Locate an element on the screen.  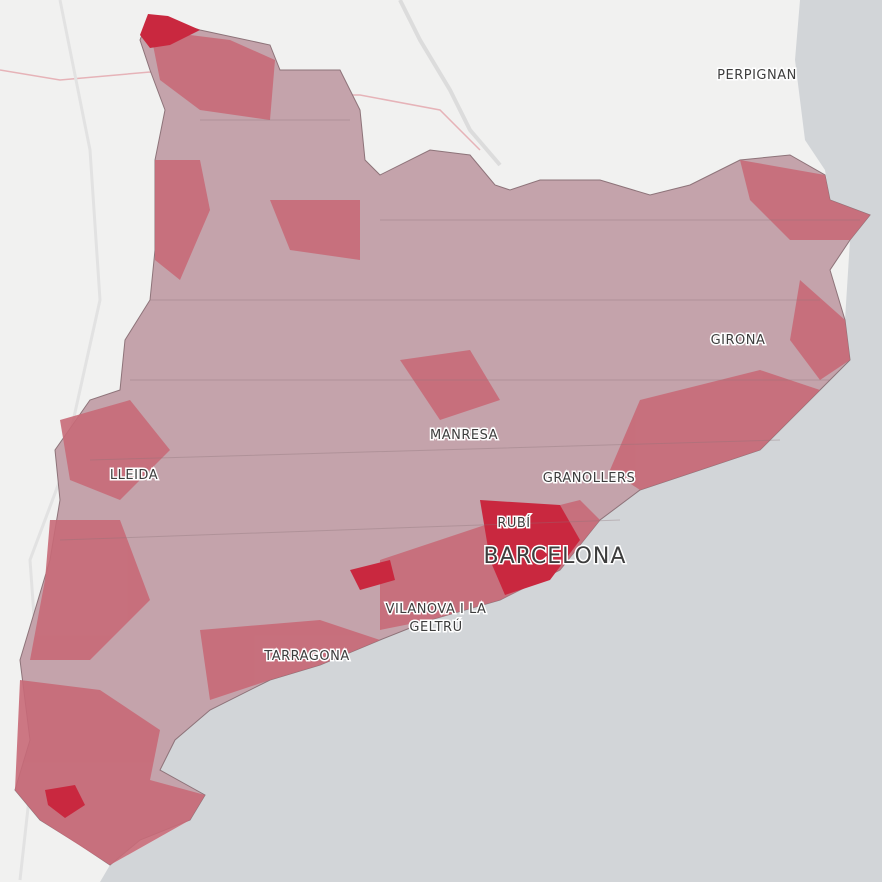
city-label: LLEIDA is located at coordinates (134, 475).